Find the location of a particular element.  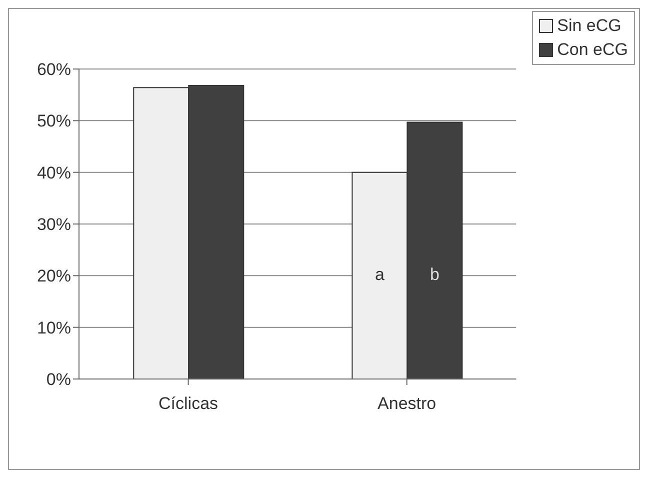

x-tick-label: Anestro is located at coordinates (407, 404).